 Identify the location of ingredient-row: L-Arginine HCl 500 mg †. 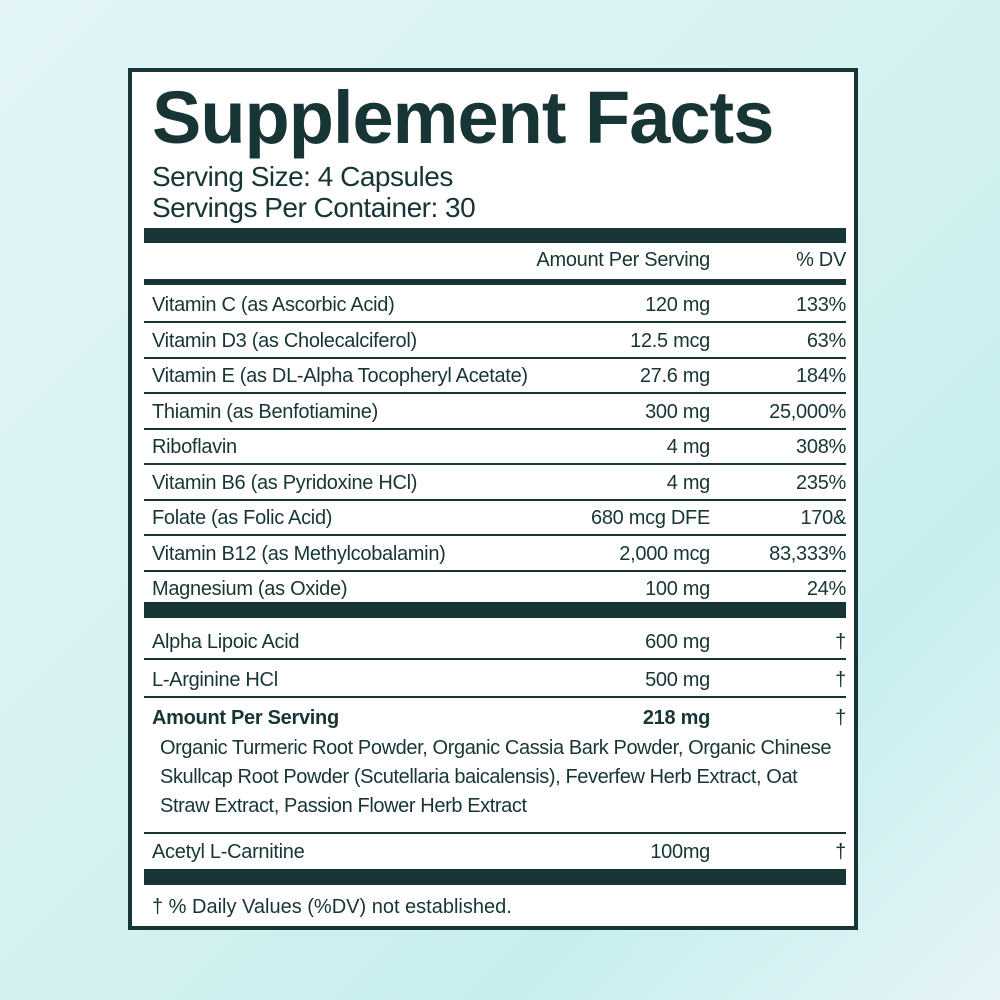
(495, 680).